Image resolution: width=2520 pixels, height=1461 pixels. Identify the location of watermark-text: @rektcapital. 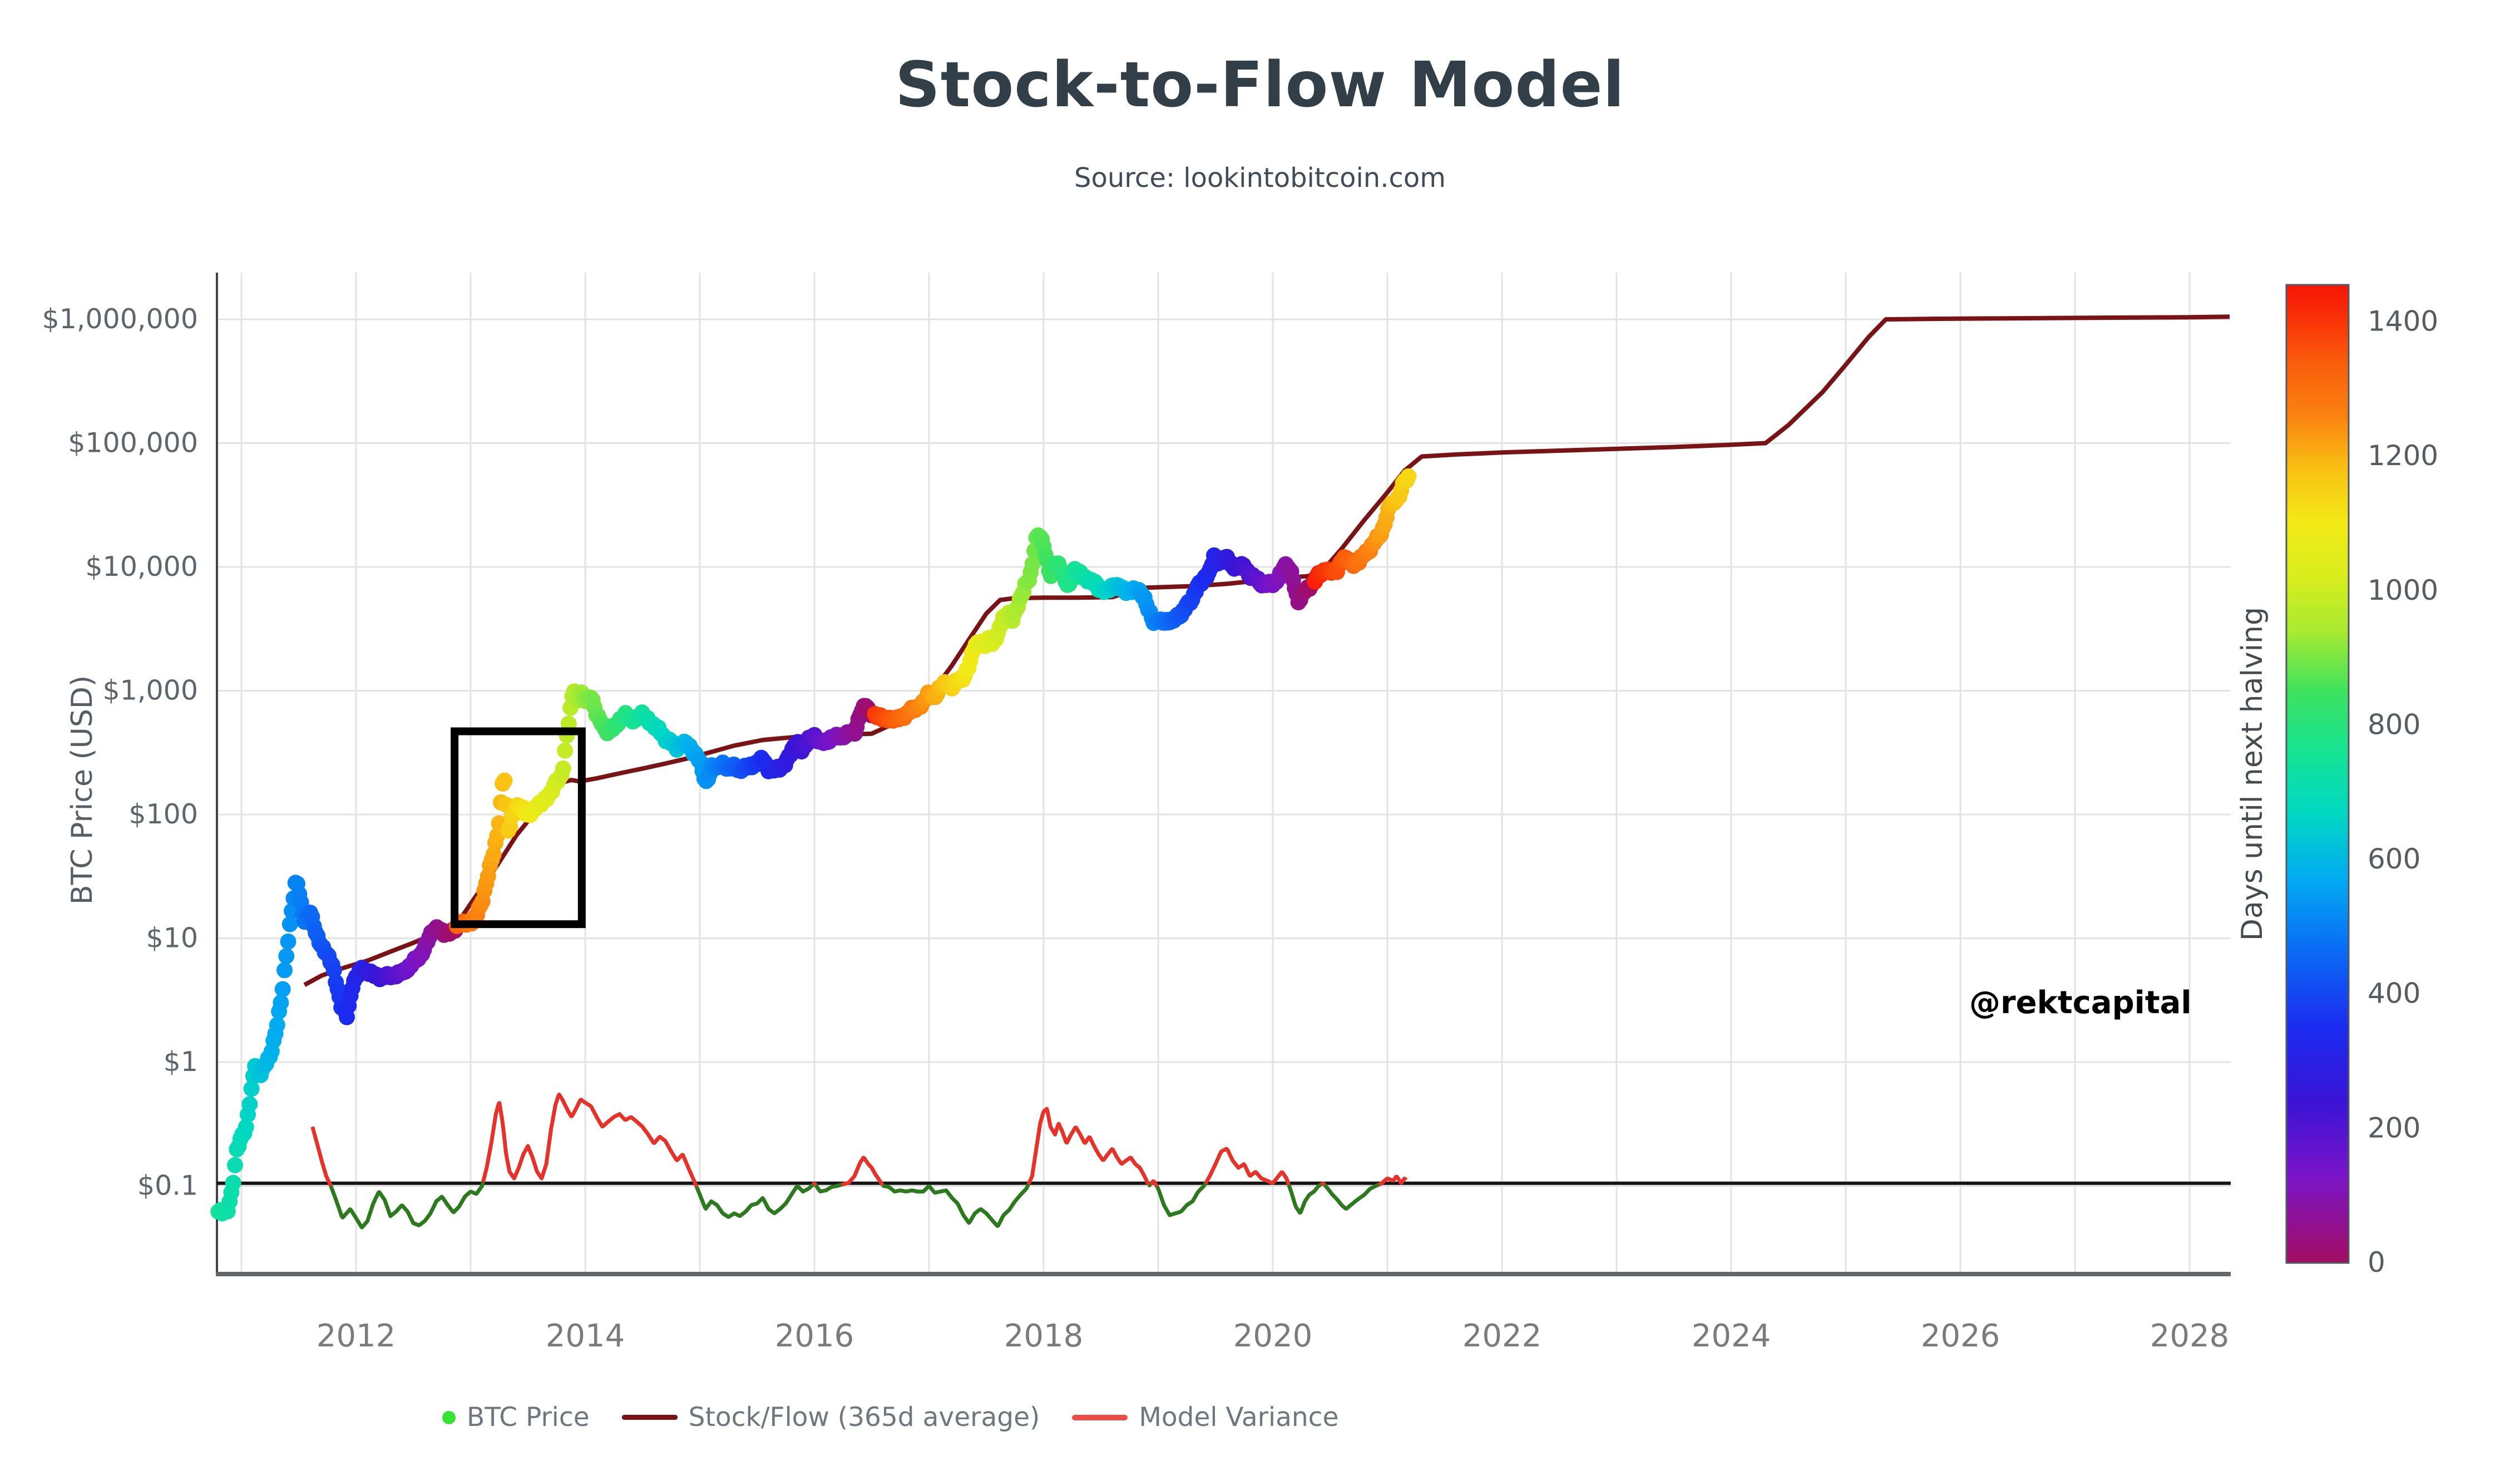
(2080, 1003).